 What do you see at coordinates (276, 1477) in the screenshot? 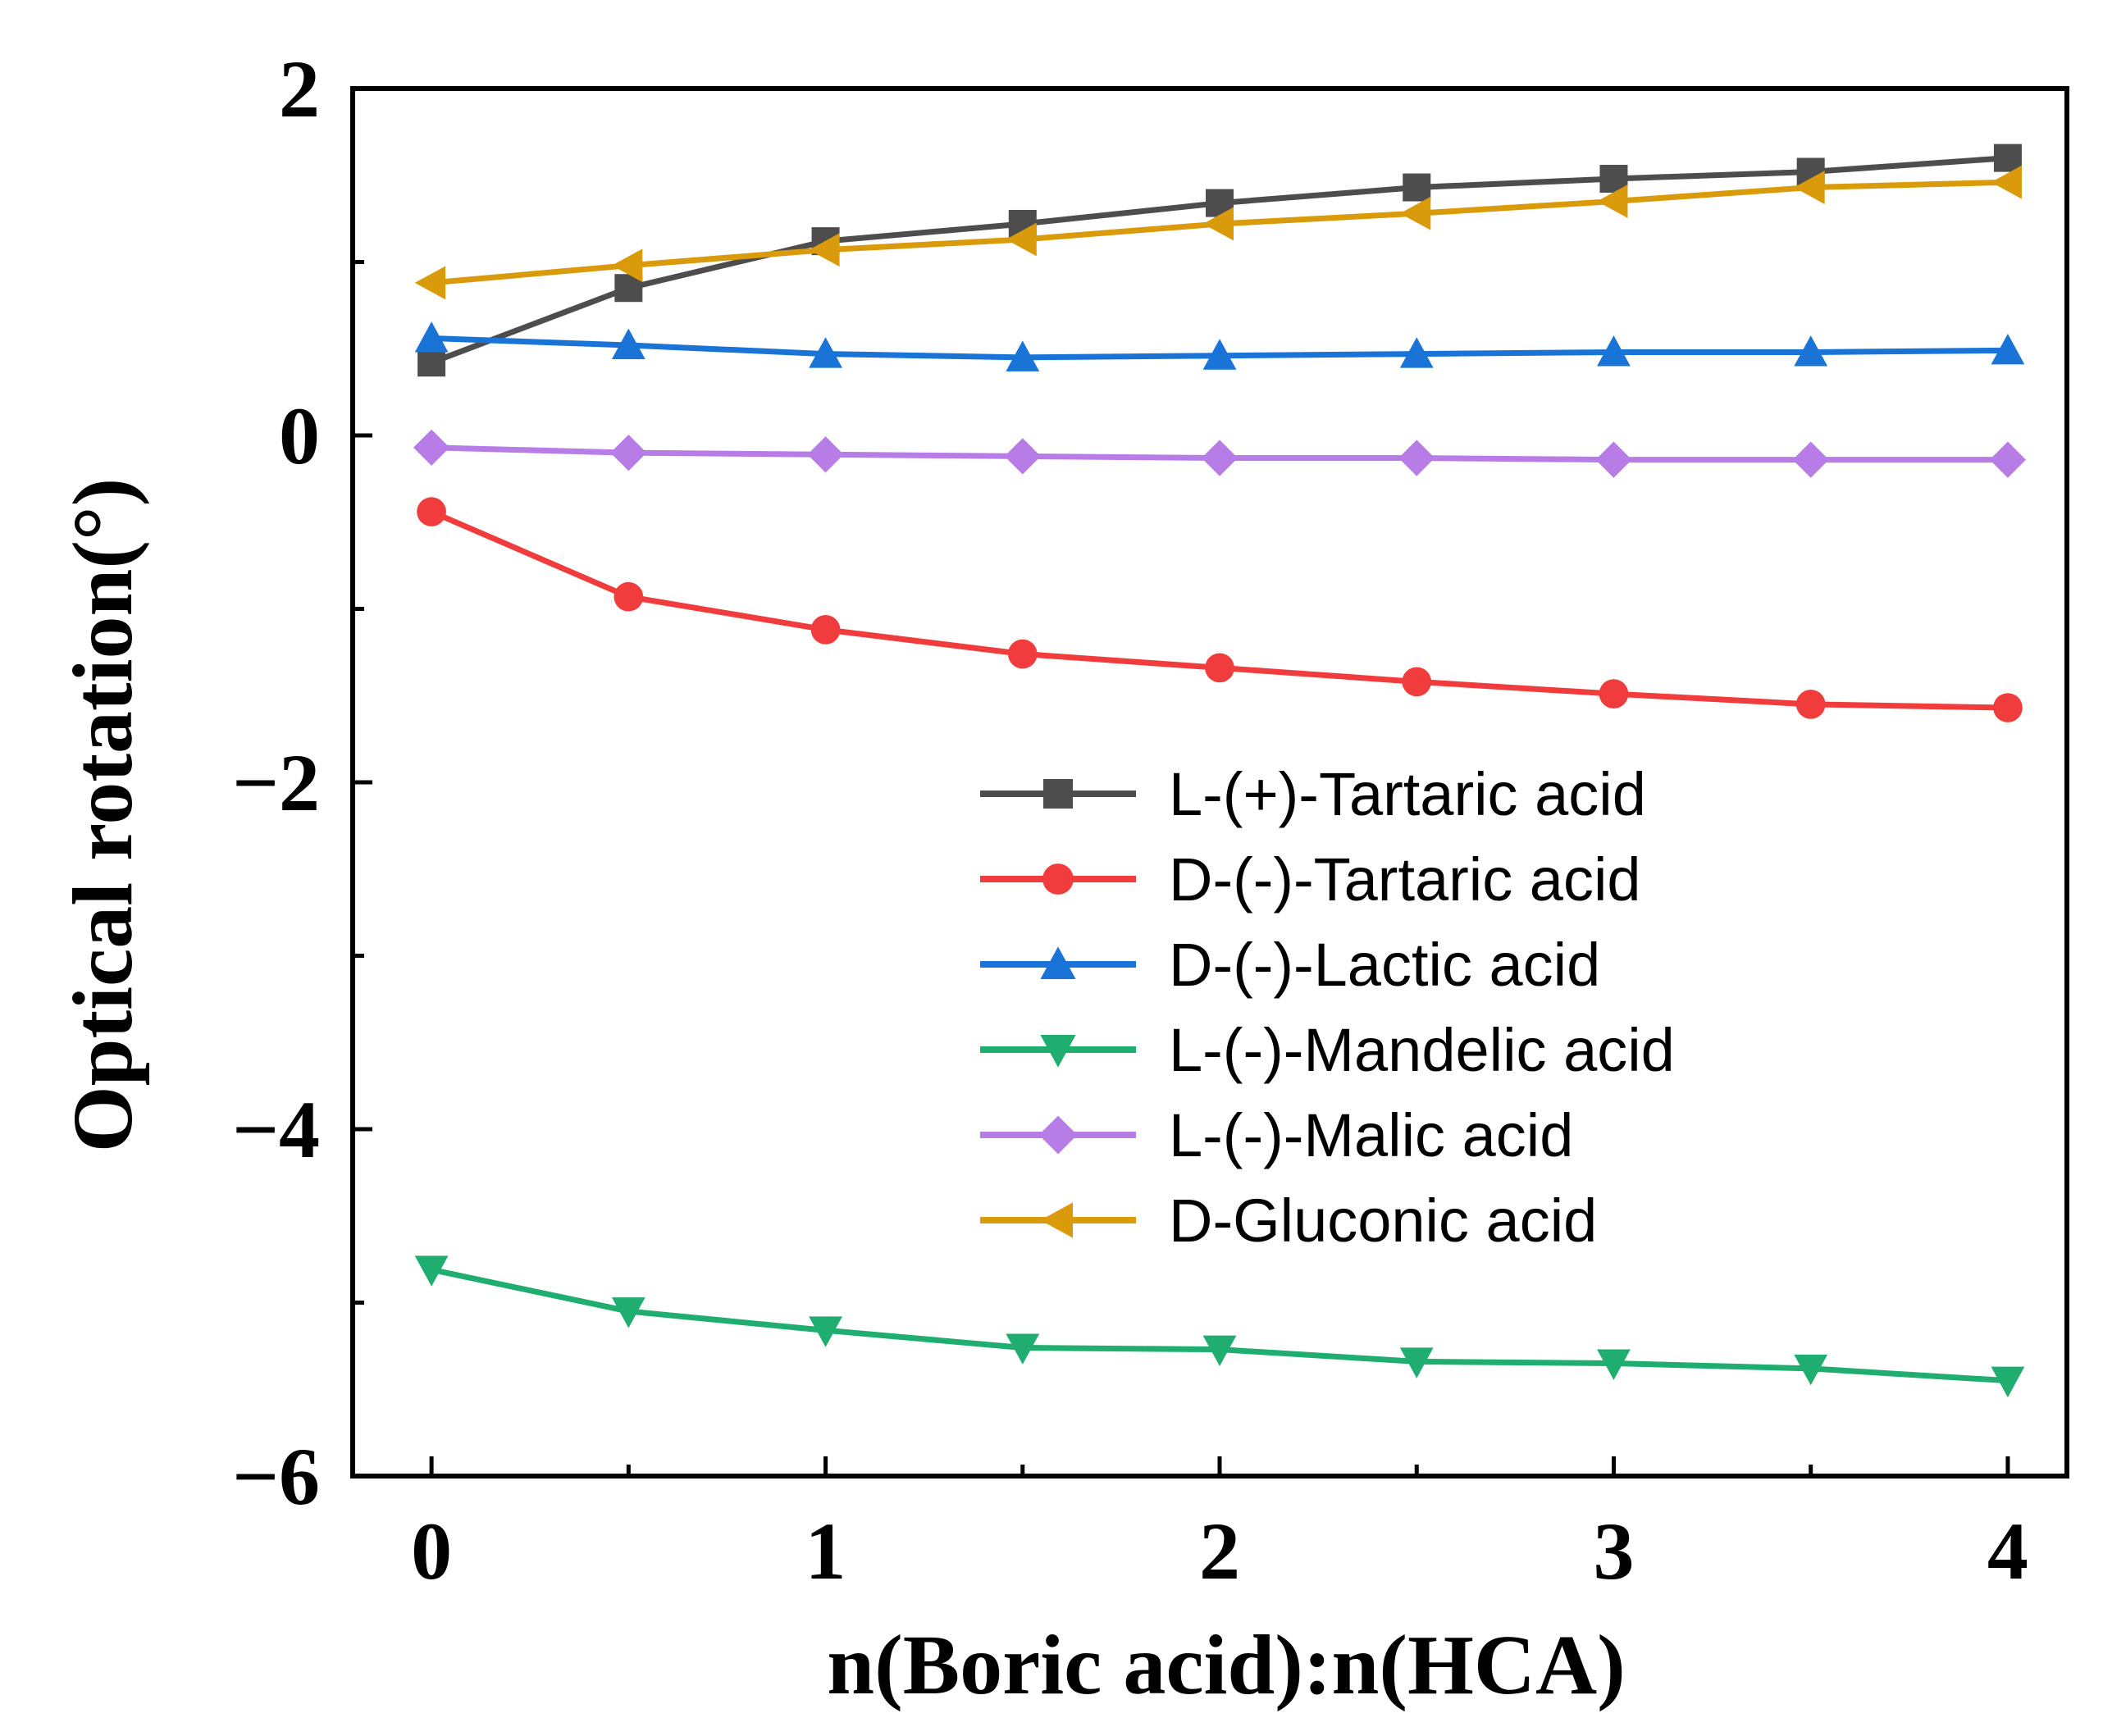
I see `y-tick-label: −6` at bounding box center [276, 1477].